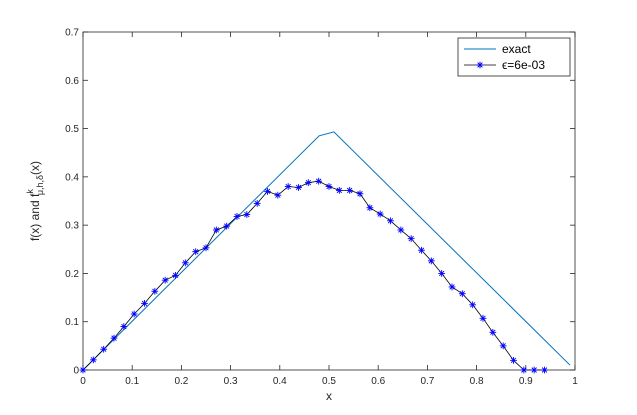 The height and width of the screenshot is (415, 637). I want to click on legend-asterisk, so click(480, 65).